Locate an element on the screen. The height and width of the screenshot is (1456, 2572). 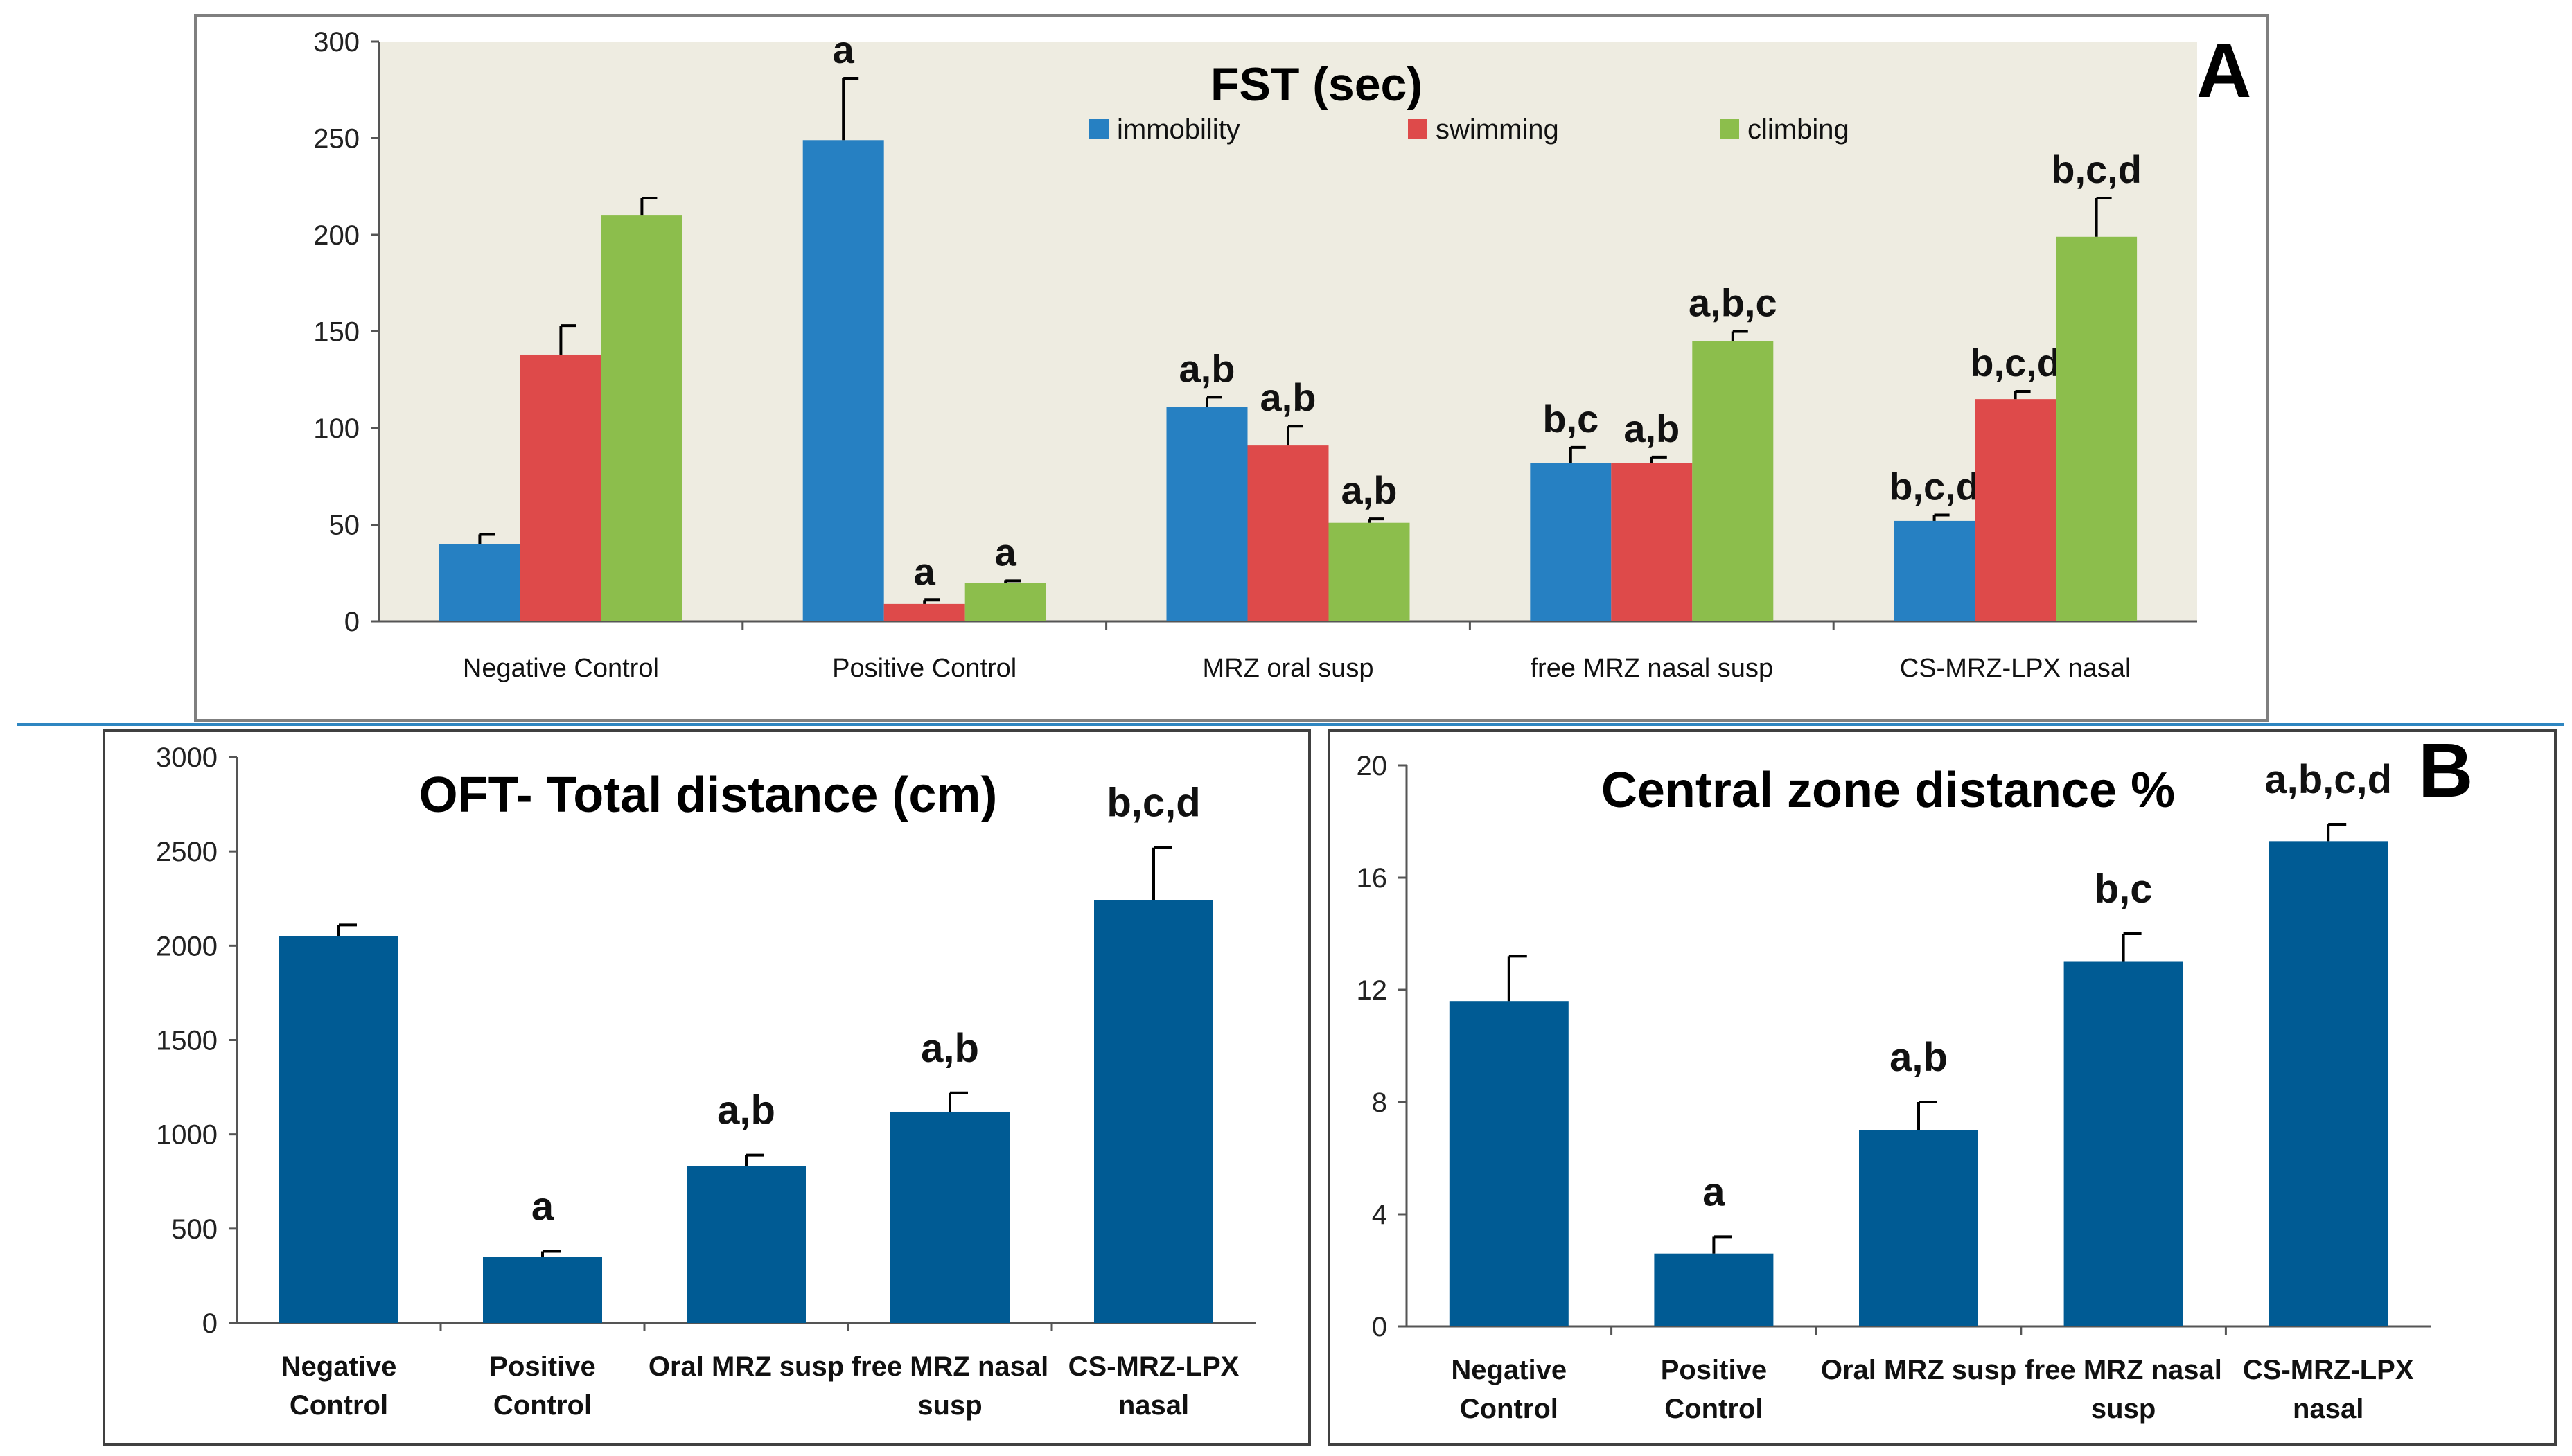
czd-category-label: CS-MRZ-LPX is located at coordinates (2328, 1370).